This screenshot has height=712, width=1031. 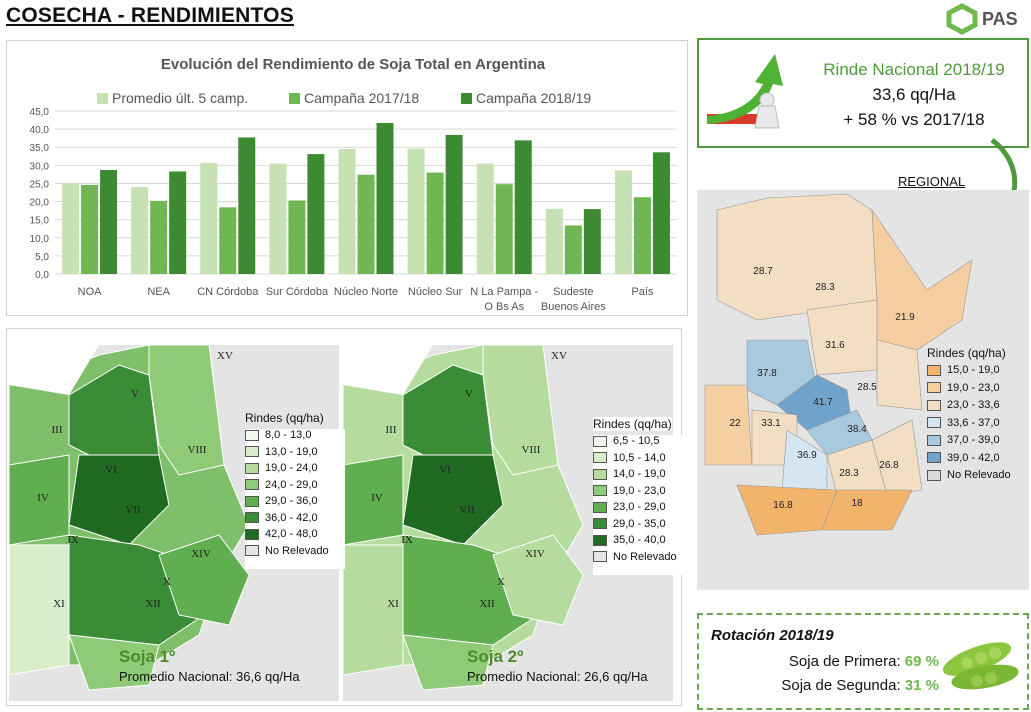 What do you see at coordinates (228, 292) in the screenshot?
I see `x-tick-label: CN Córdoba` at bounding box center [228, 292].